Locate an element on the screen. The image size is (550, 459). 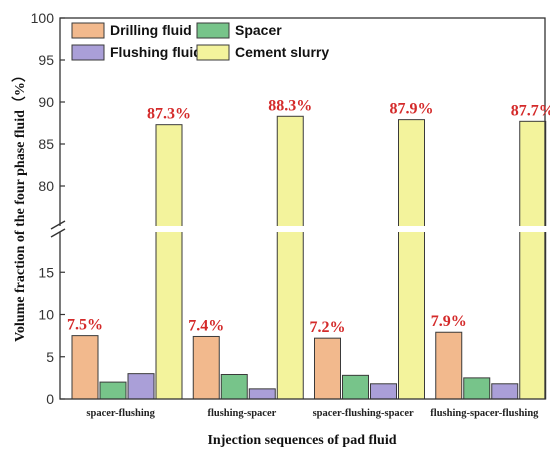
legend-label-flushing-fluid: Flushing fluid is located at coordinates (156, 52).